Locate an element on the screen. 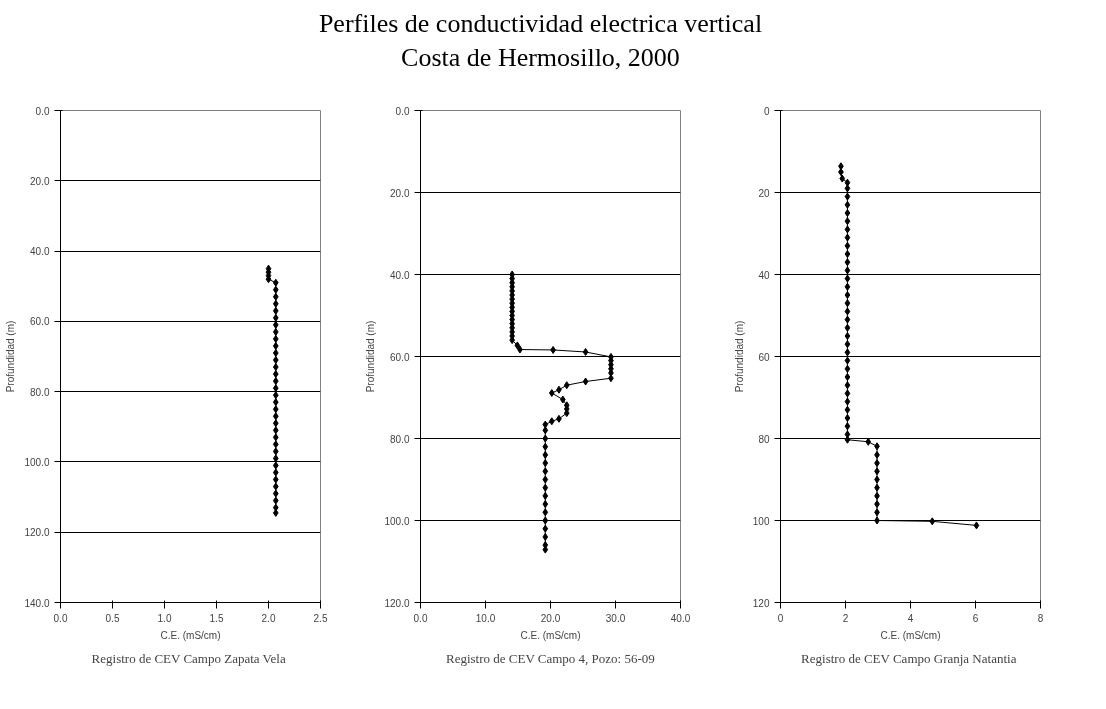 Image resolution: width=1106 pixels, height=709 pixels. x-tick-label: 0 is located at coordinates (780, 618).